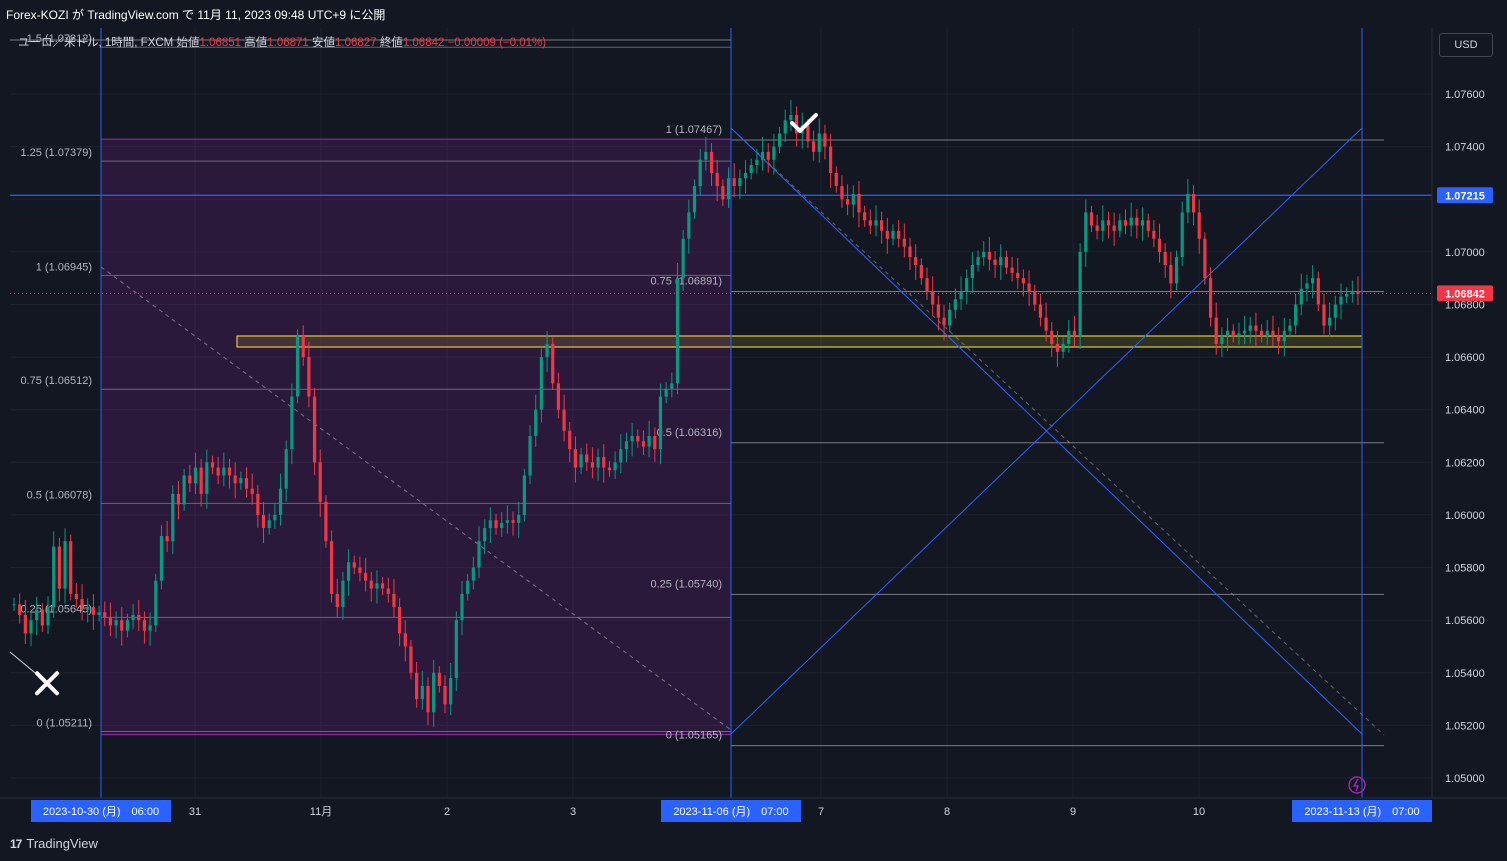 The width and height of the screenshot is (1507, 861). Describe the element at coordinates (447, 812) in the screenshot. I see `time-tick-label: 2` at that location.